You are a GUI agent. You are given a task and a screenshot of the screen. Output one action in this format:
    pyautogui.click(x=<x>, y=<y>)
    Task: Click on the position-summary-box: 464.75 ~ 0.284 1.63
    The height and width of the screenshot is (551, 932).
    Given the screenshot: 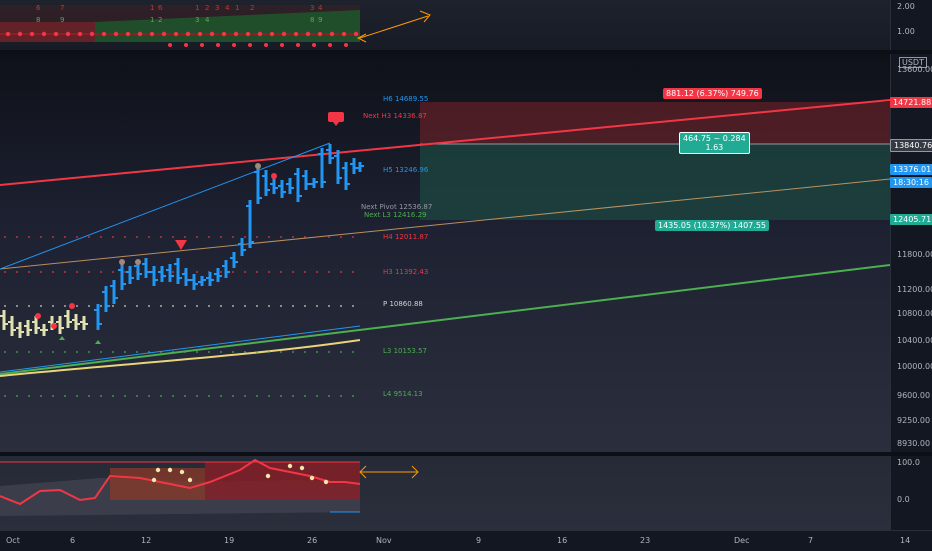 What is the action you would take?
    pyautogui.click(x=714, y=143)
    